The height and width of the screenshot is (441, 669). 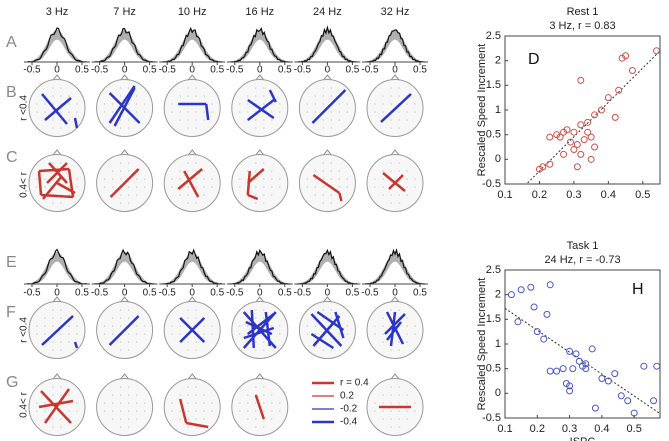 What do you see at coordinates (498, 159) in the screenshot?
I see `y-tick-label: 0` at bounding box center [498, 159].